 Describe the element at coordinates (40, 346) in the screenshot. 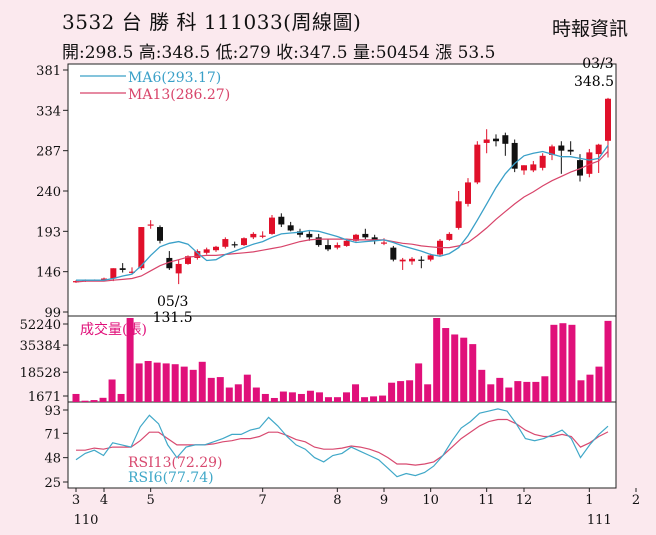

I see `volume-y-tick-label: 35384` at that location.